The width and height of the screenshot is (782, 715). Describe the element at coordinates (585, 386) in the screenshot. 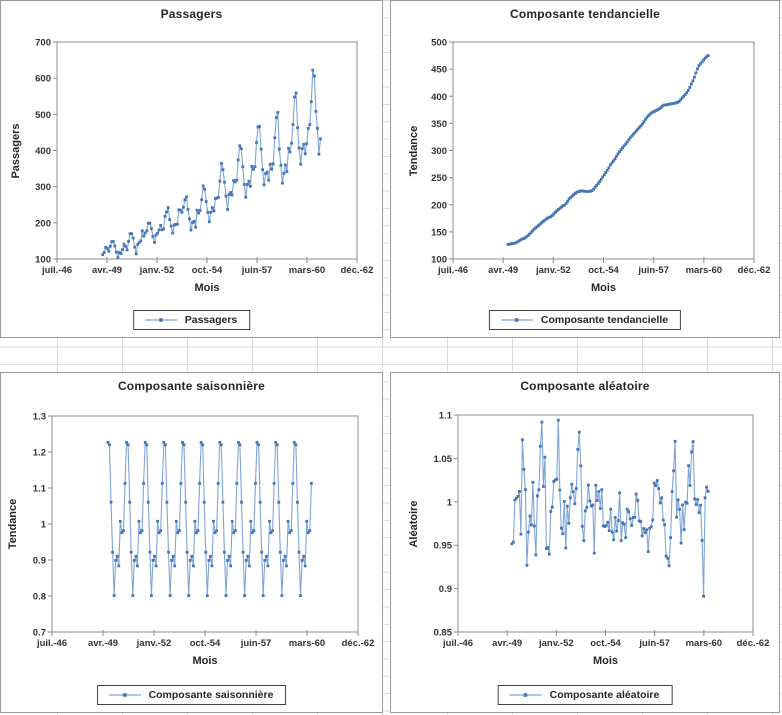

I see `chart-title: Composante aléatoire` at that location.